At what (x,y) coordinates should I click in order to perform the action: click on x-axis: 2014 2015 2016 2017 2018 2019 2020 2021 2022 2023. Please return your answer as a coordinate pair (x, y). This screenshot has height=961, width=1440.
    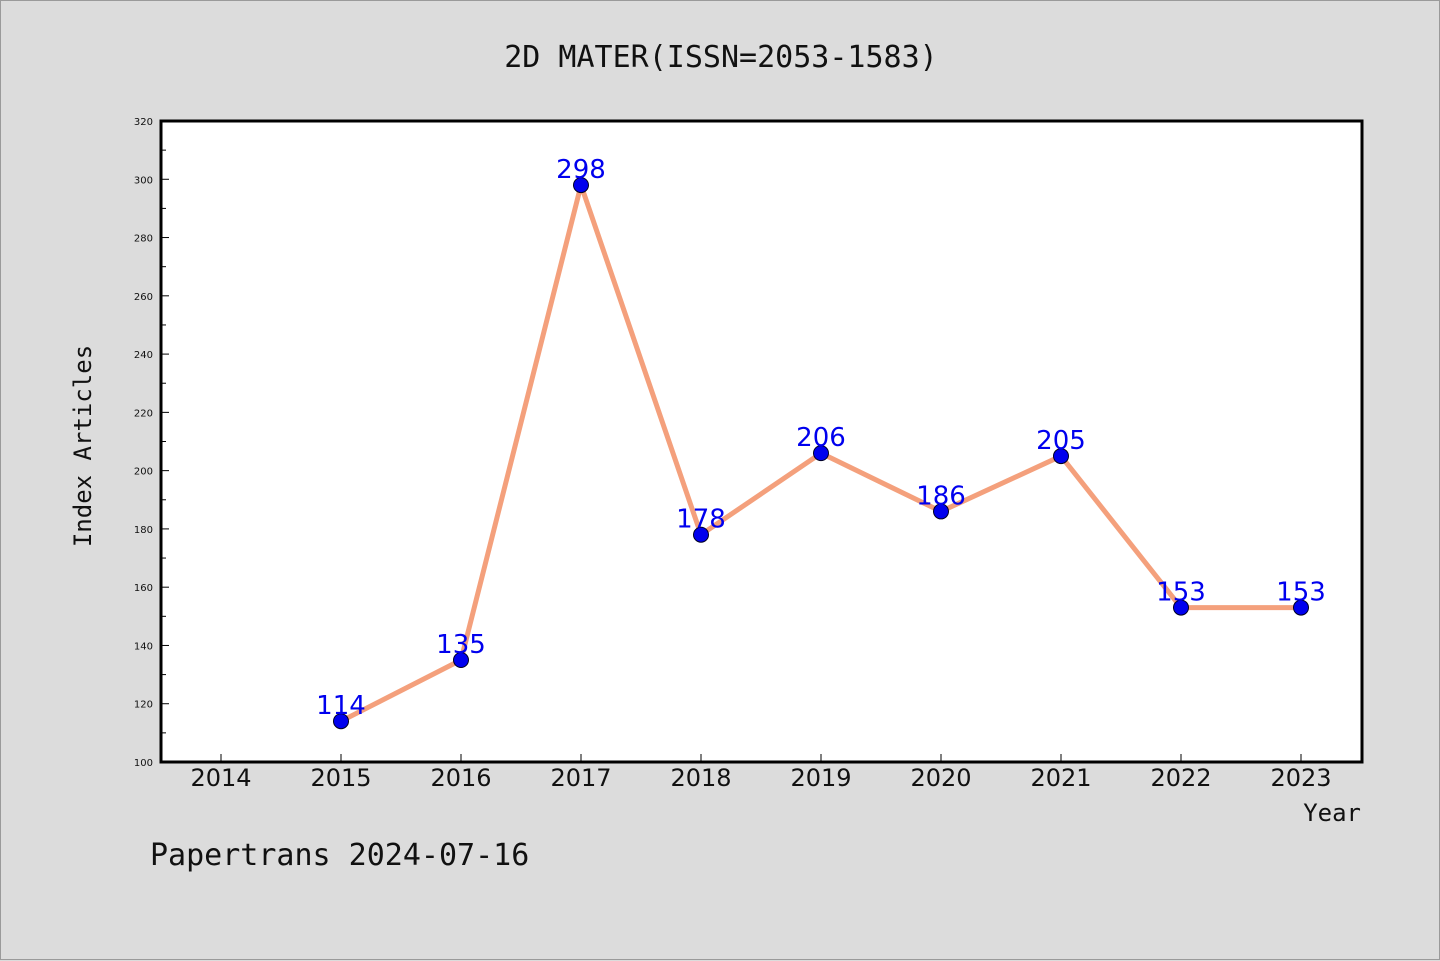
    Looking at the image, I should click on (761, 773).